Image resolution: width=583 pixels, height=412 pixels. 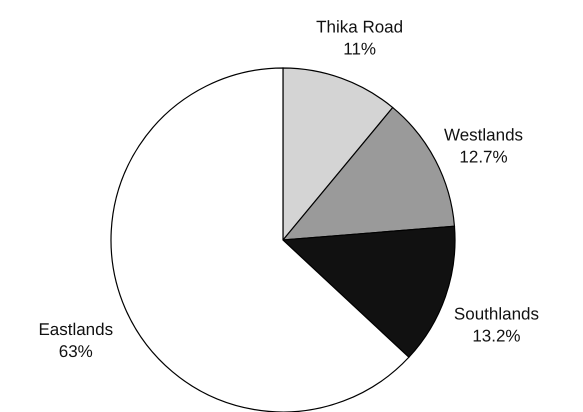 I want to click on slice-label: Eastlands, so click(x=76, y=330).